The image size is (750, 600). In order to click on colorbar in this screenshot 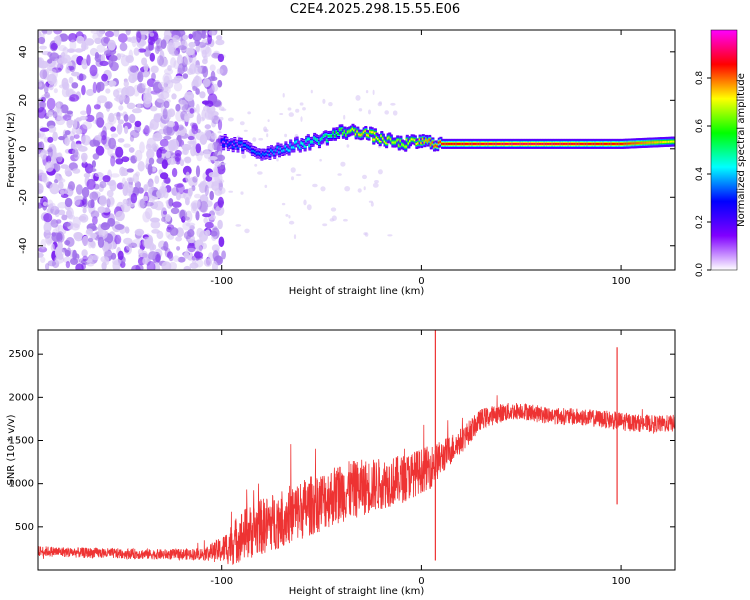, I will do `click(724, 150)`.